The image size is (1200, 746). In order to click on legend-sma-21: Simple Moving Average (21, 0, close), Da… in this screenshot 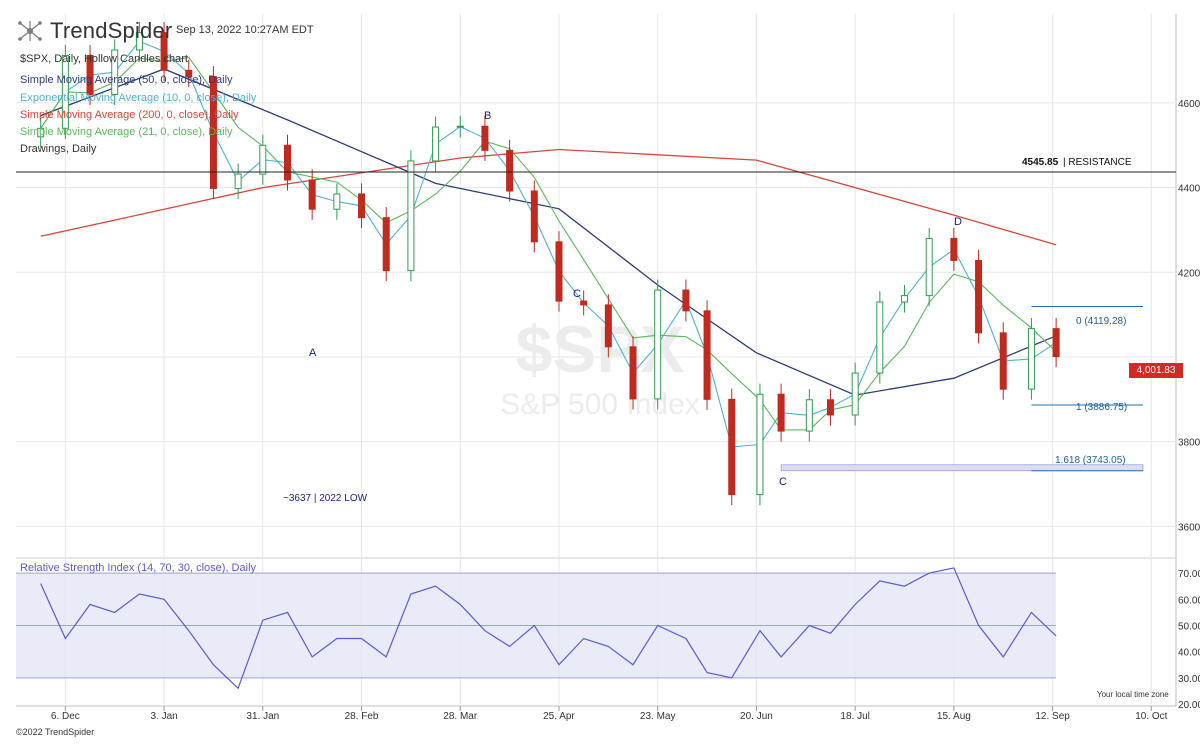, I will do `click(126, 132)`.